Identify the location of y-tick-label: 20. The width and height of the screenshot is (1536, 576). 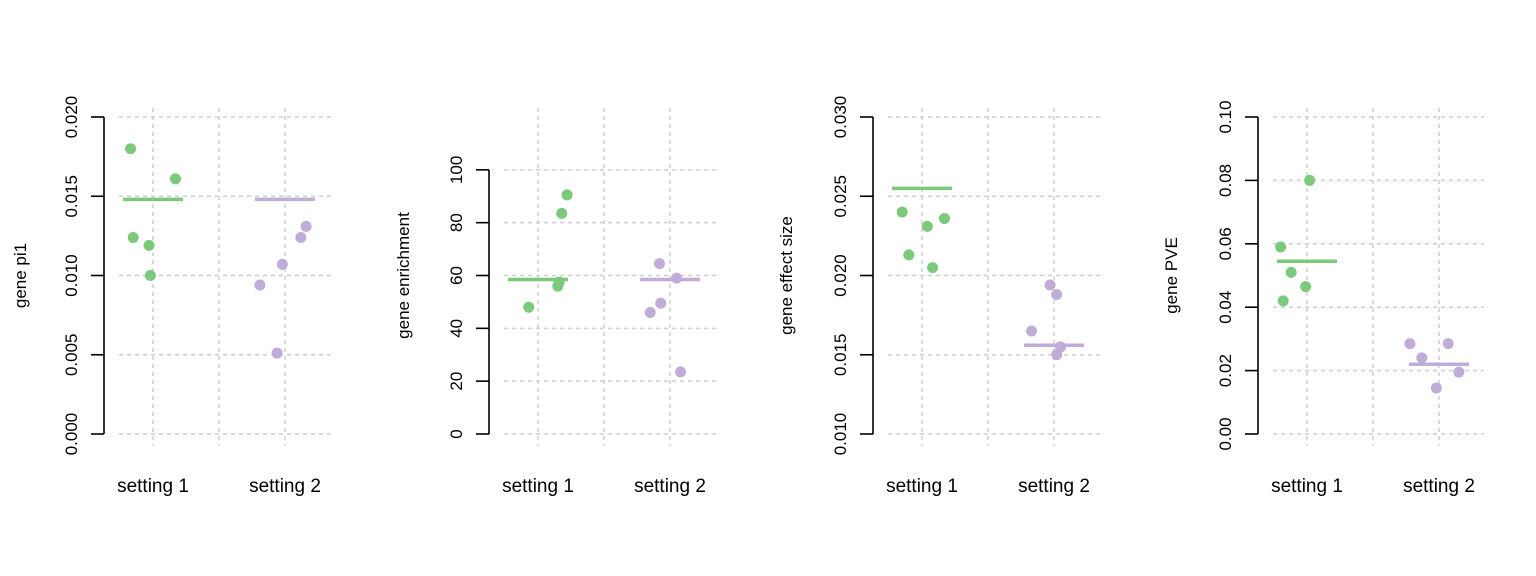
(456, 381).